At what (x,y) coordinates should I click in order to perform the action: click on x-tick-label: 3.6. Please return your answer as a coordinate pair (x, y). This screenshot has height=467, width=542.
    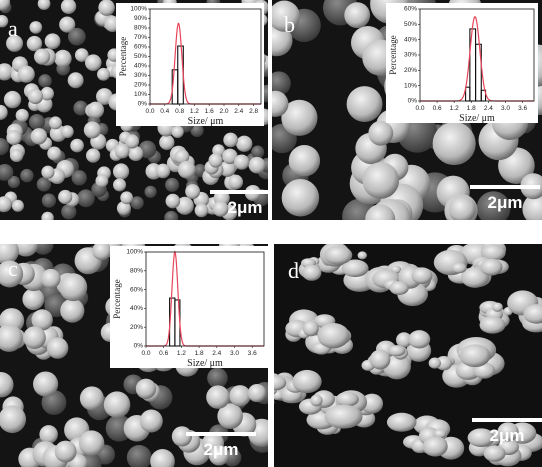
    Looking at the image, I should click on (522, 108).